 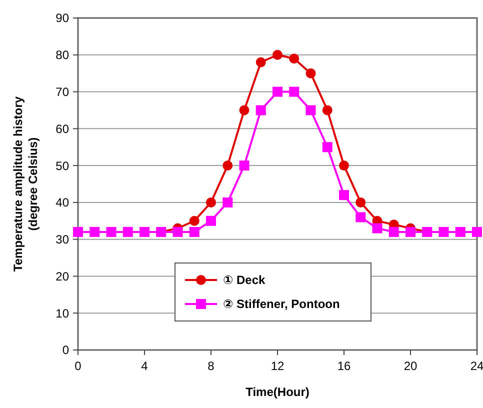 I want to click on x-axis-title: Time(Hour), so click(x=278, y=392).